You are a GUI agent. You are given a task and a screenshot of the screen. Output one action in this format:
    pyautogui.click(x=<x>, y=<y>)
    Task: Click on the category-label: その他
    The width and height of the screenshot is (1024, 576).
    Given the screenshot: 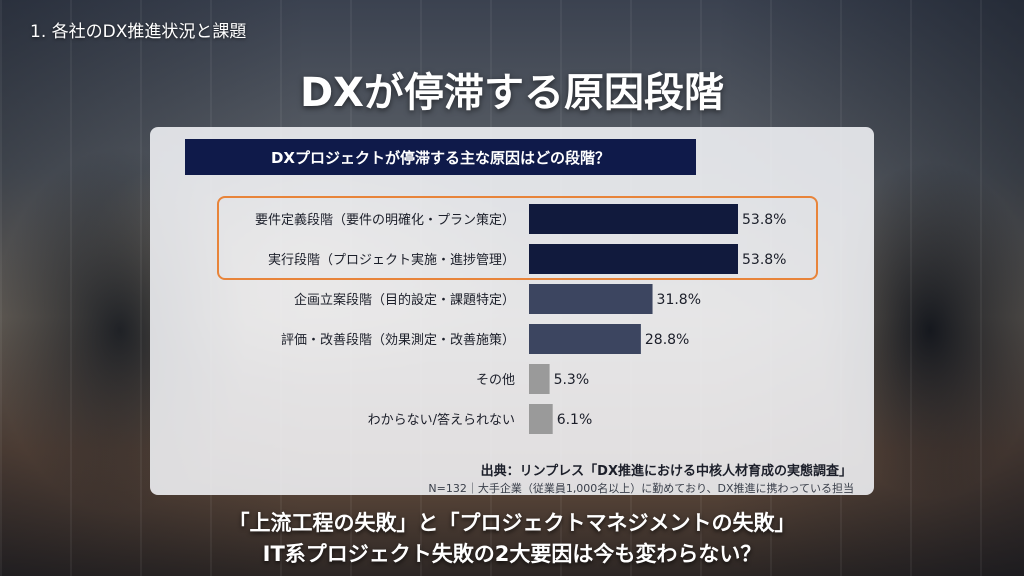 What is the action you would take?
    pyautogui.click(x=495, y=380)
    